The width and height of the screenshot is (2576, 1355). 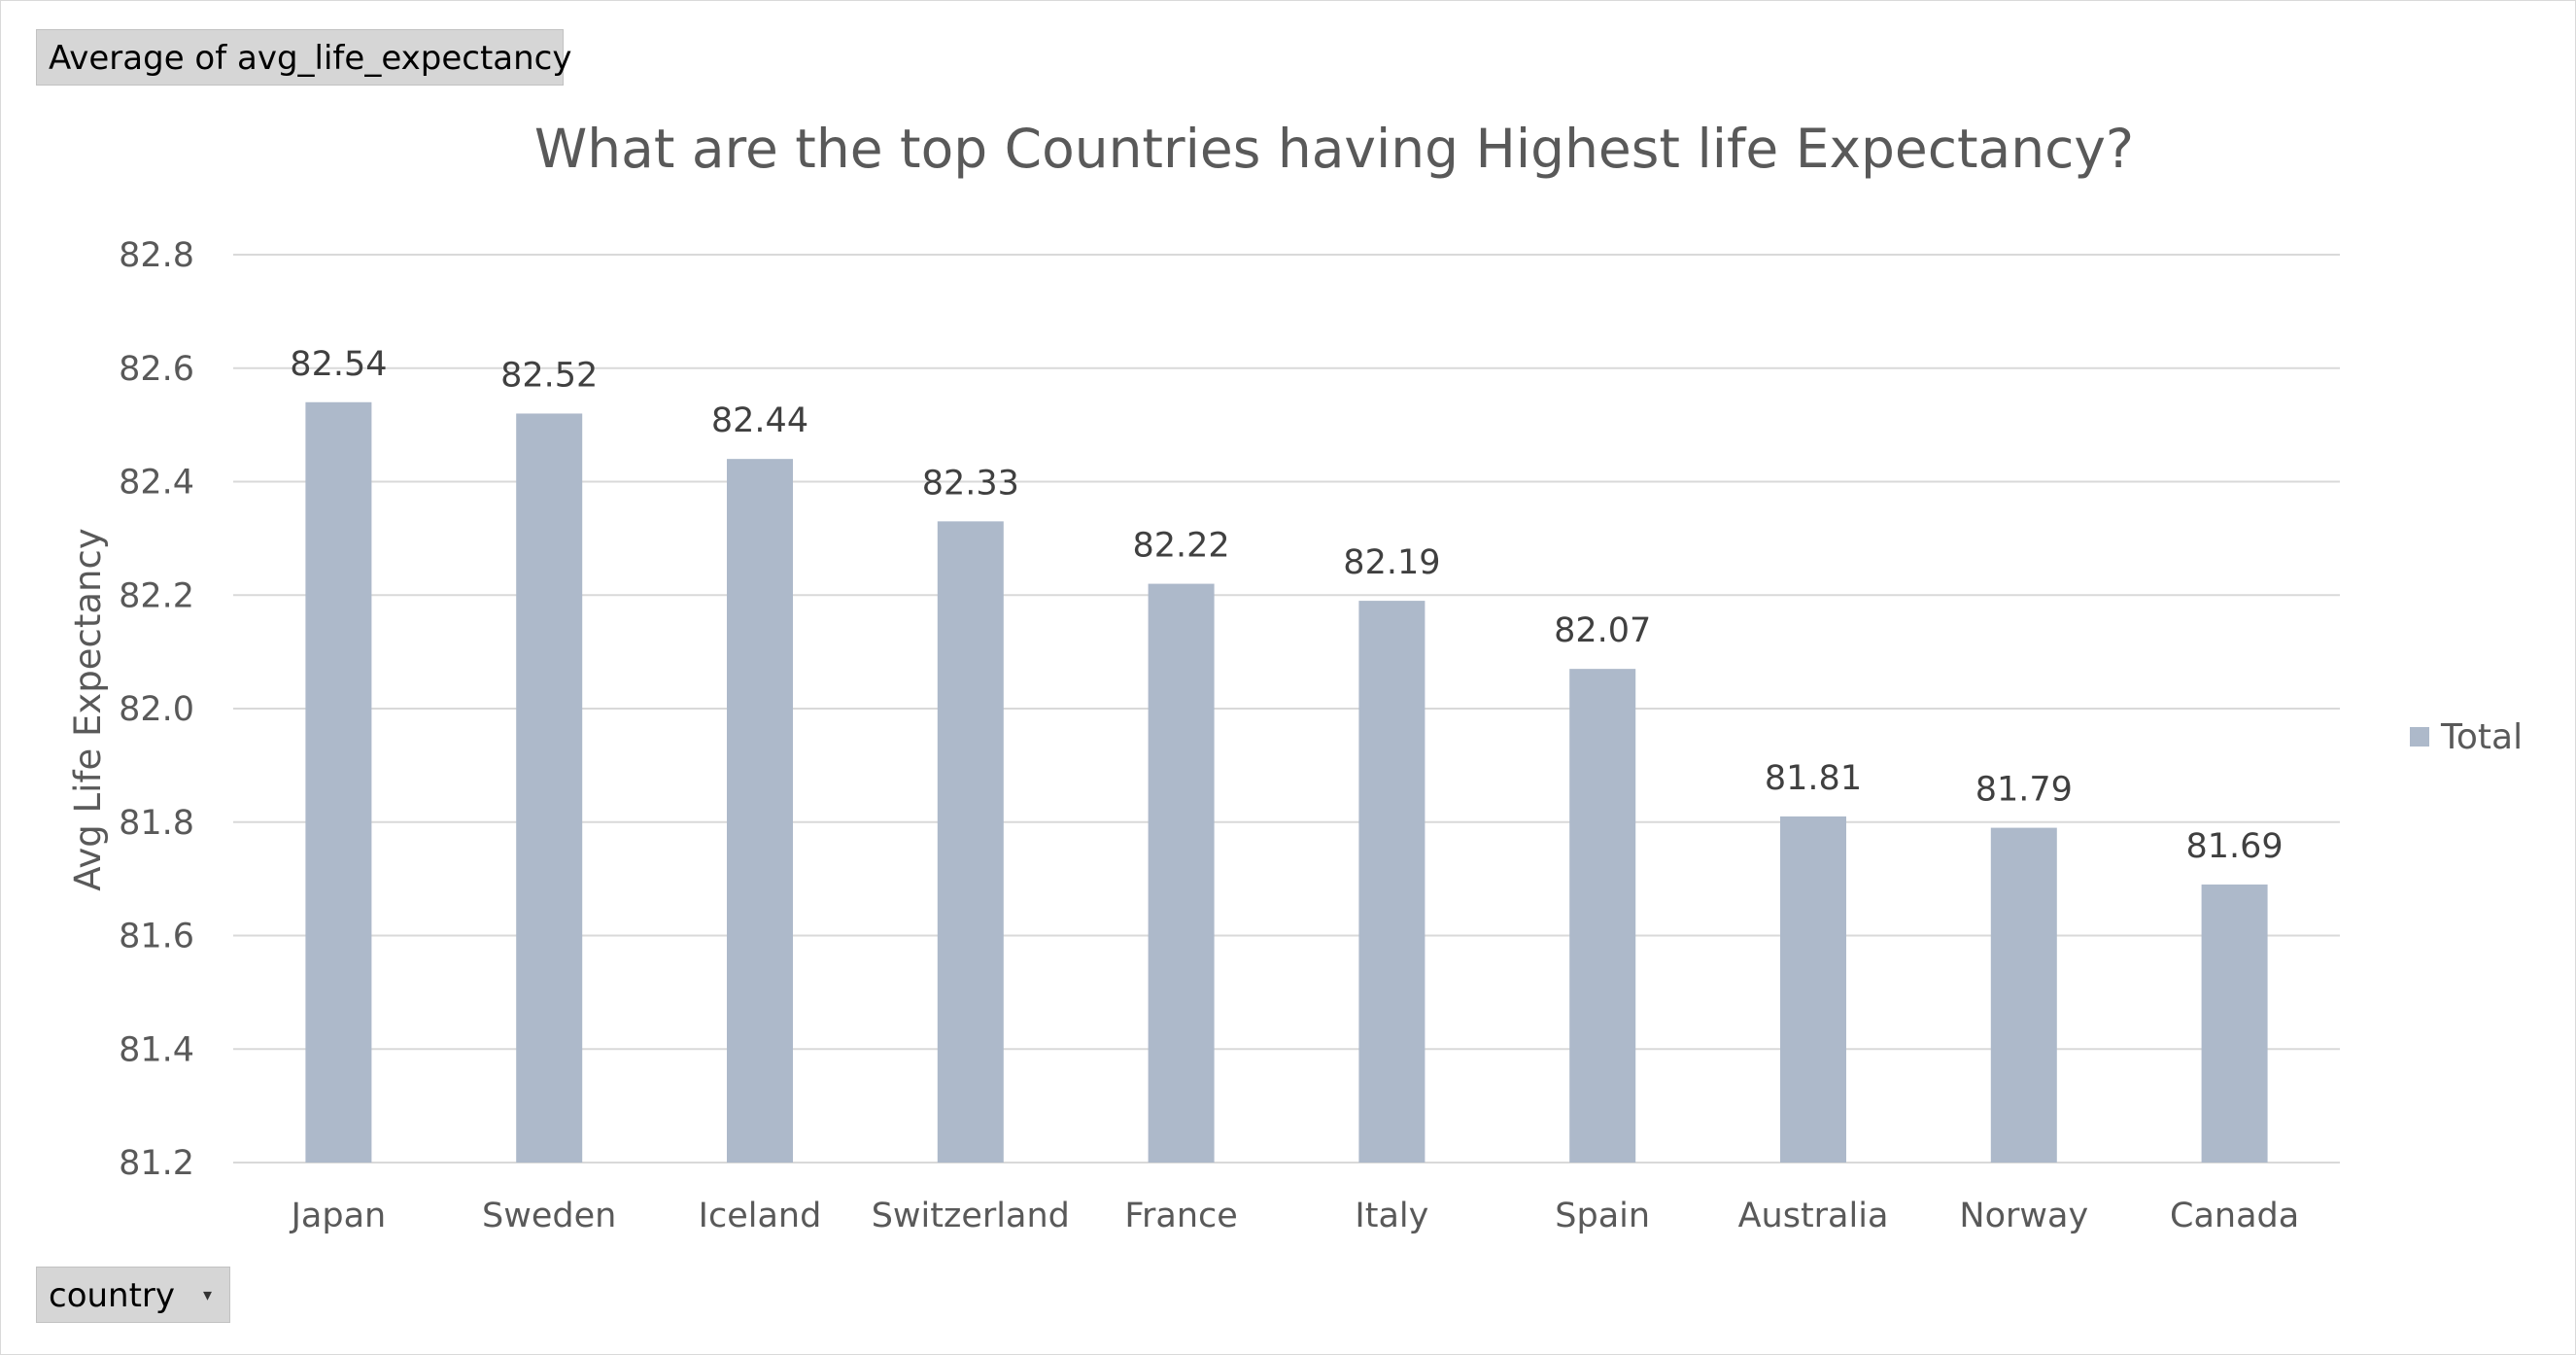 I want to click on bar-italy, so click(x=1391, y=882).